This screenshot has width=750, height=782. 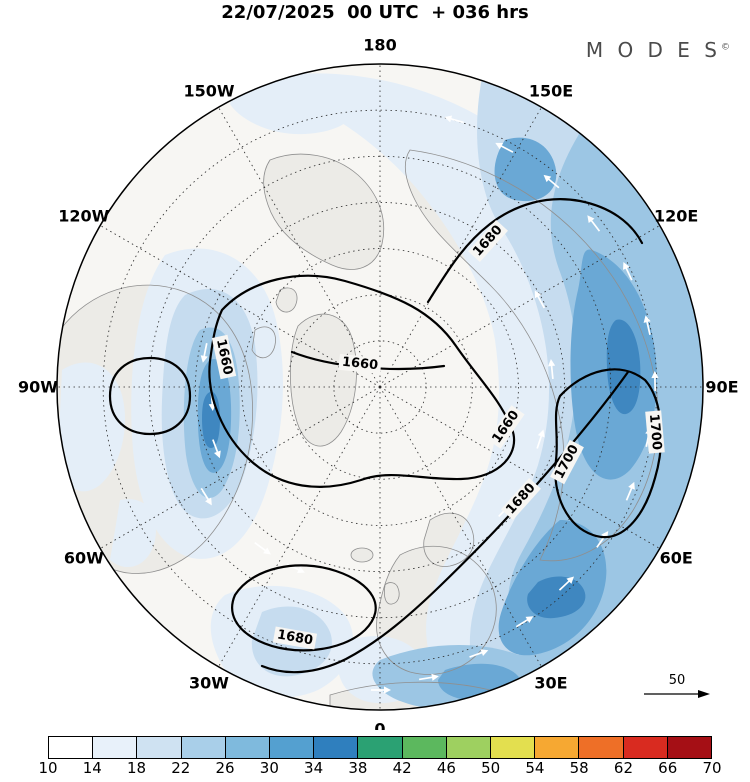 What do you see at coordinates (721, 387) in the screenshot?
I see `longitude-label: 90E` at bounding box center [721, 387].